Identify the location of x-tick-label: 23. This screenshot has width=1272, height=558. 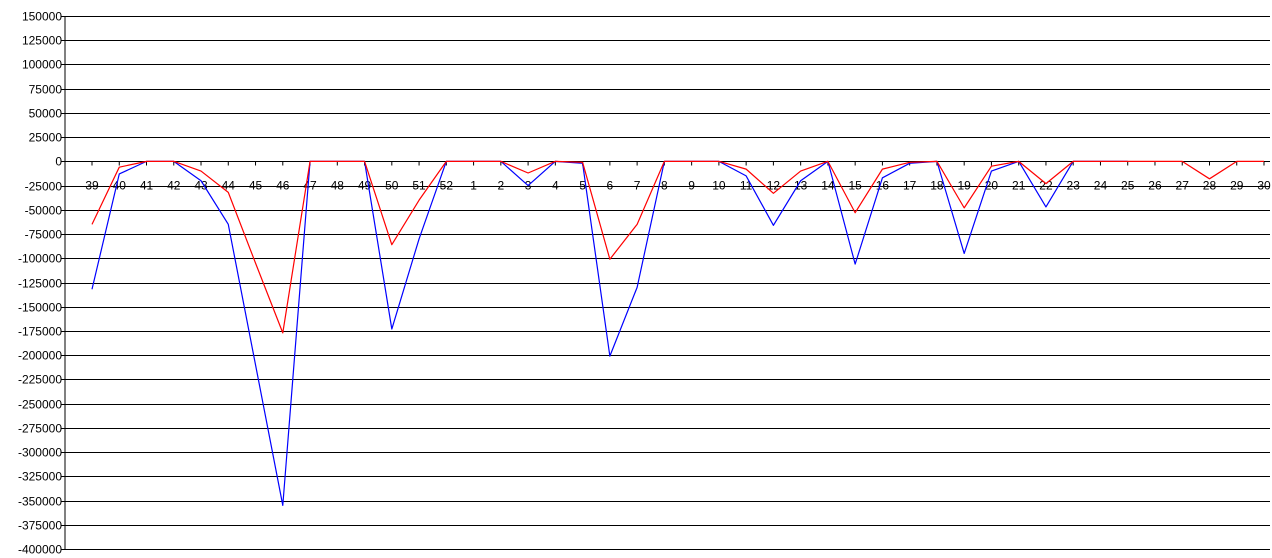
(1074, 186).